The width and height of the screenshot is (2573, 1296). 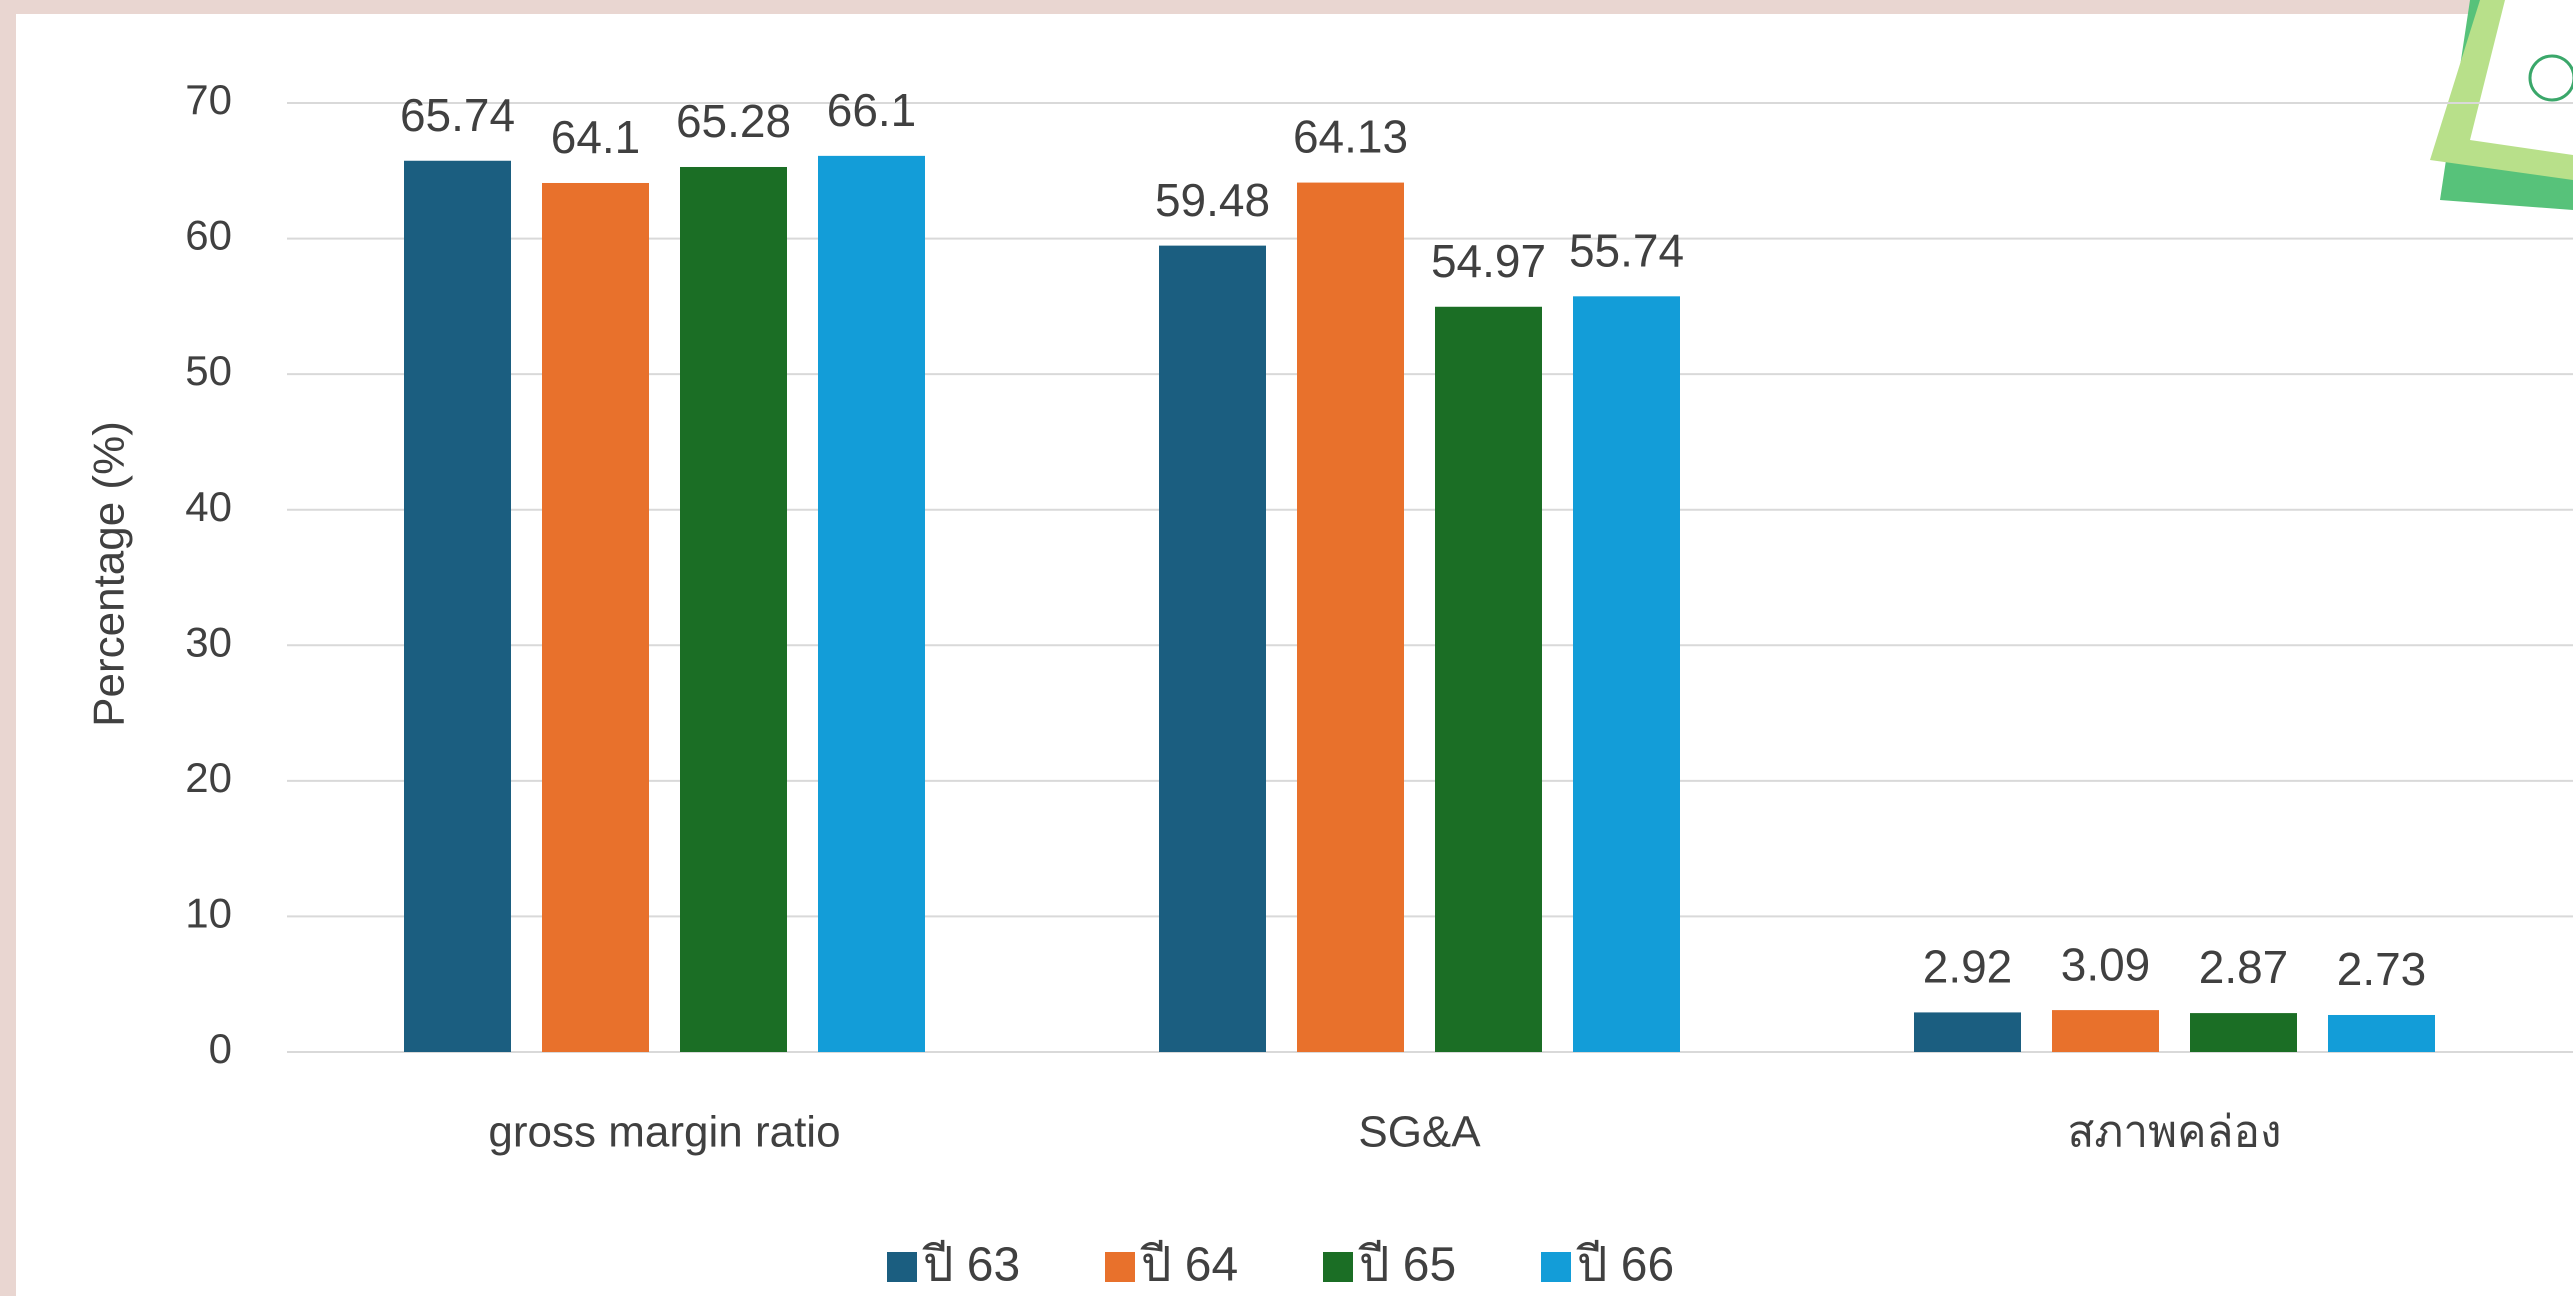 I want to click on decoration, so click(x=2501, y=105).